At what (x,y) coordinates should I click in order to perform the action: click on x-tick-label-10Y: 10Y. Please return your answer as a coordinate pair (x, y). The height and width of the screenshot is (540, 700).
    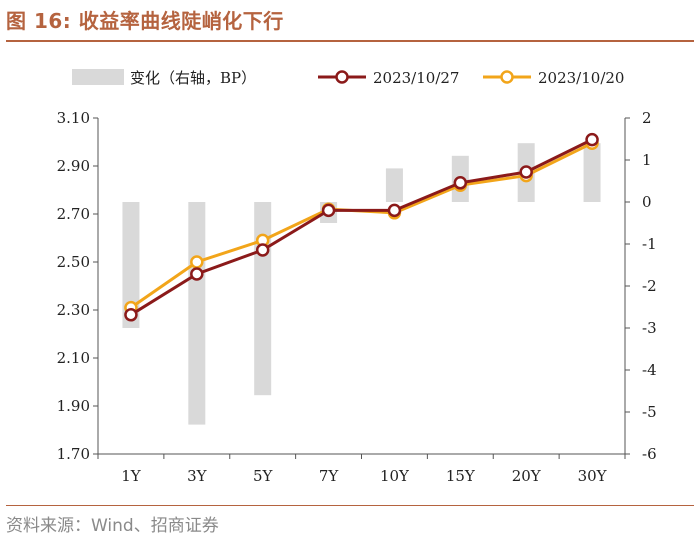
    Looking at the image, I should click on (395, 476).